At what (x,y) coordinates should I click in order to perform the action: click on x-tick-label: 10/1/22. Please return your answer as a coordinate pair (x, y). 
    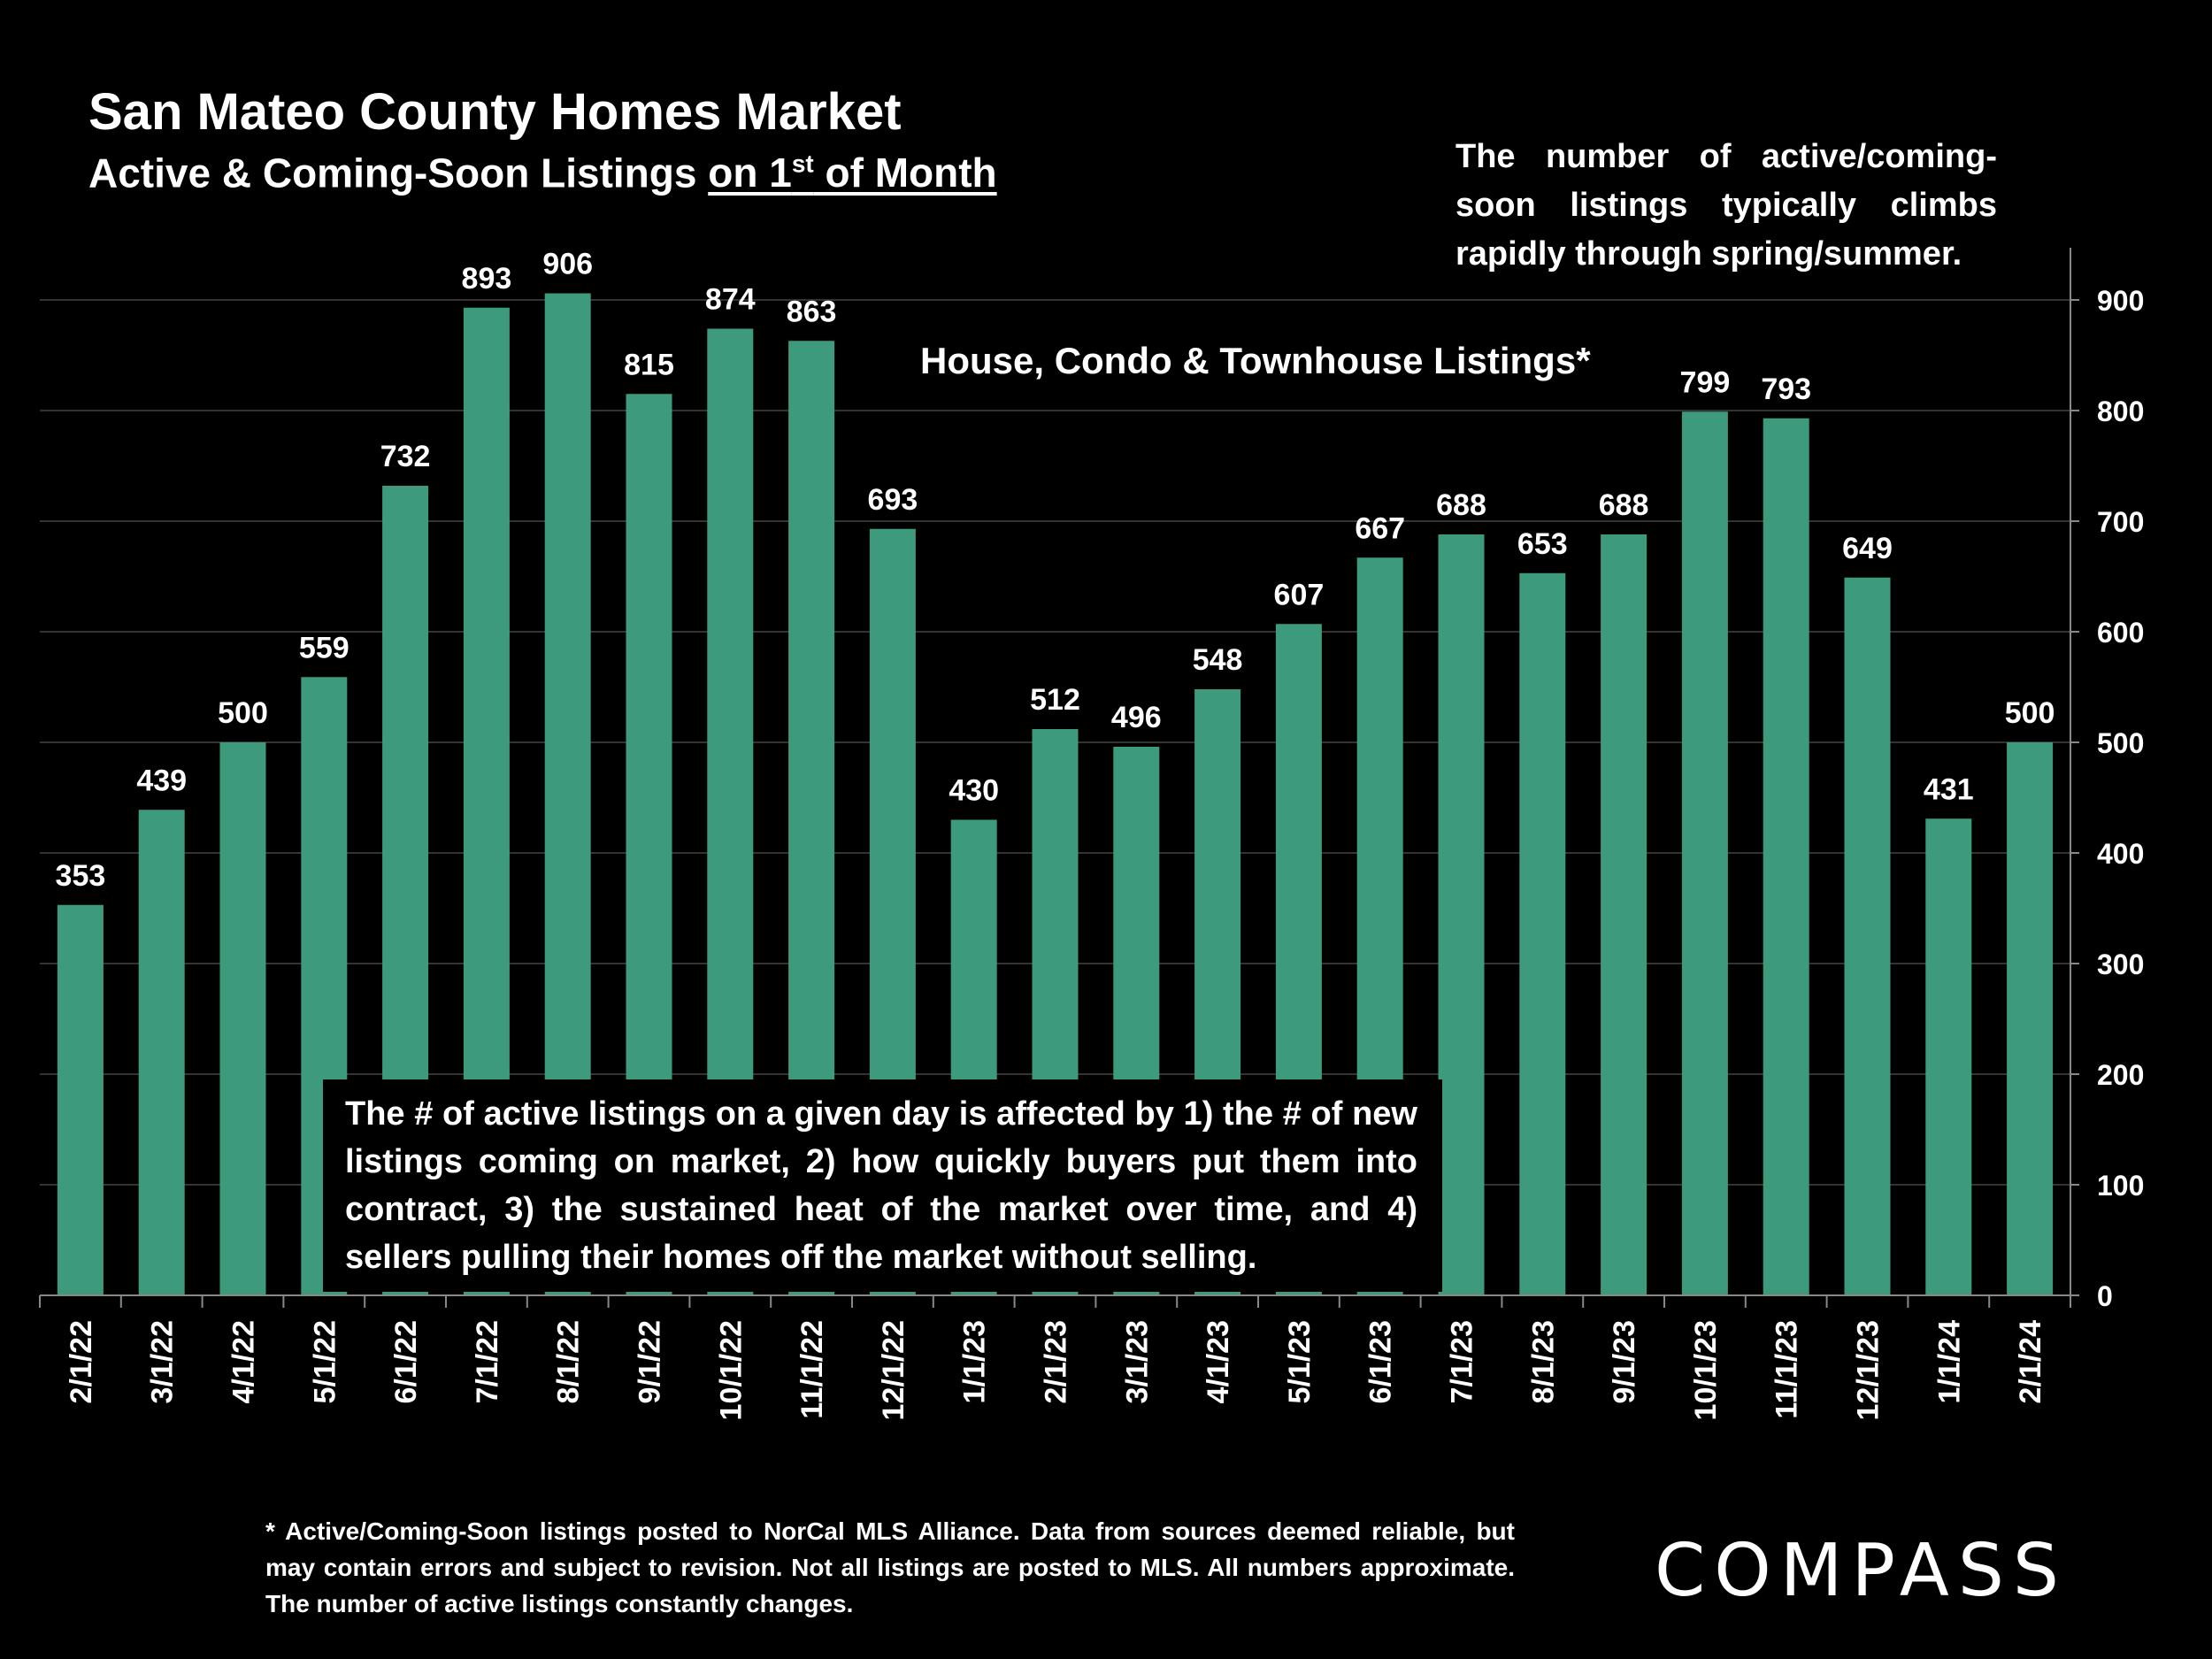
    Looking at the image, I should click on (731, 1370).